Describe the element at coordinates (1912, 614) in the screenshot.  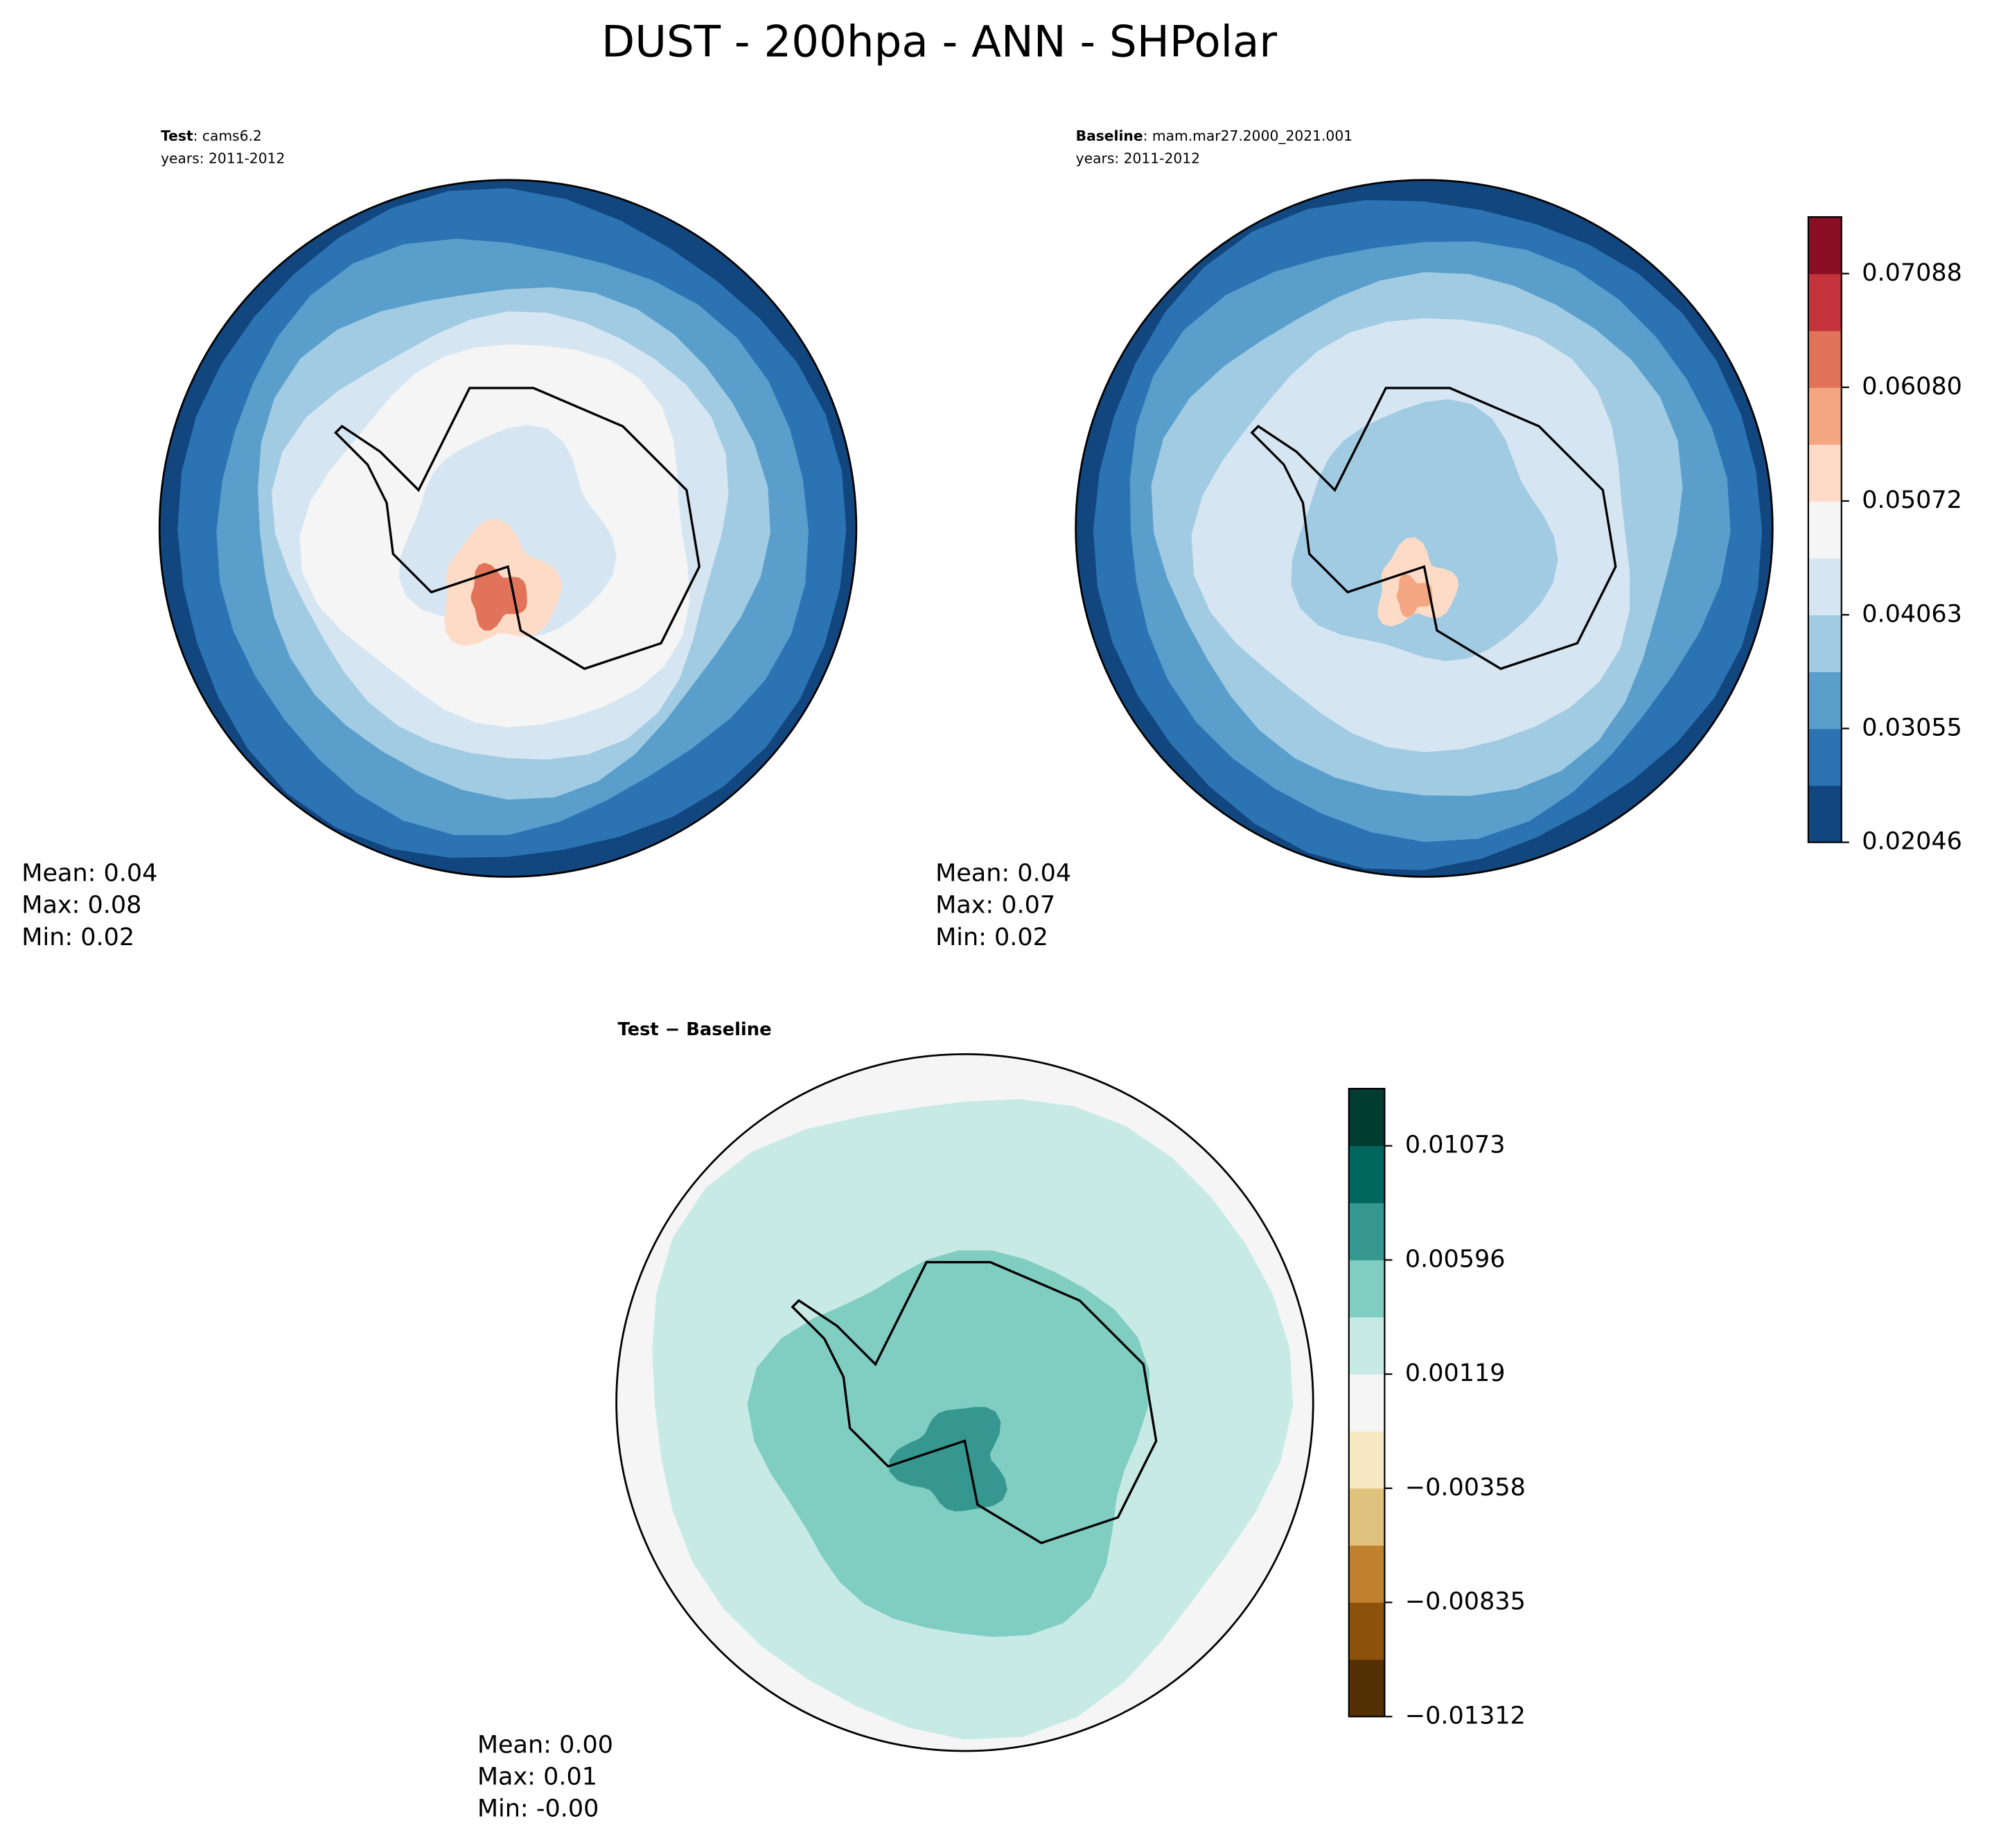
I see `colorbar-tick-label: 0.04063` at that location.